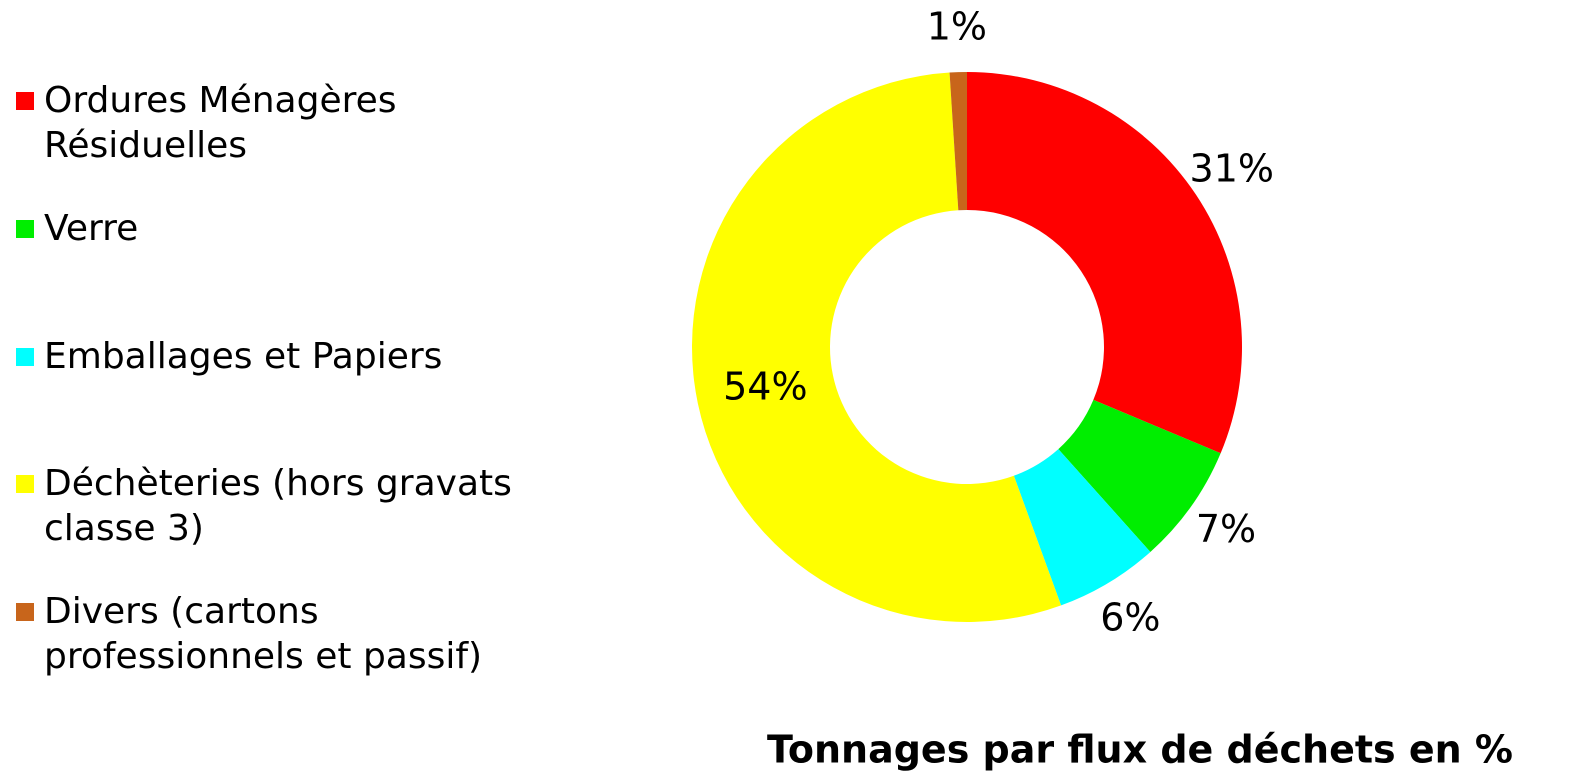 The height and width of the screenshot is (782, 1576). What do you see at coordinates (91, 228) in the screenshot?
I see `legend-label: Verre` at bounding box center [91, 228].